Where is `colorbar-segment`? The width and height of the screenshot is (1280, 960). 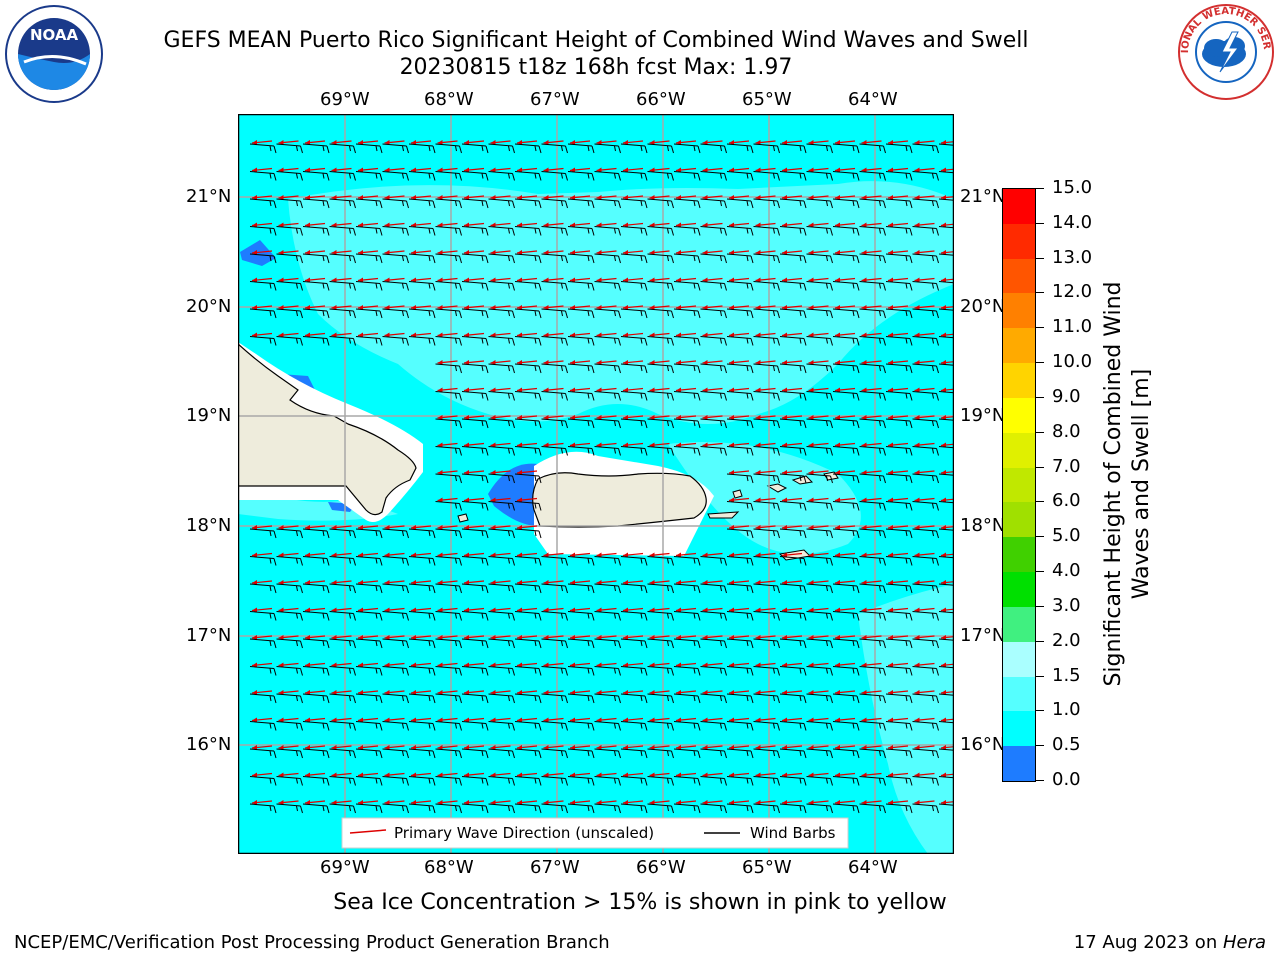 colorbar-segment is located at coordinates (1019, 694).